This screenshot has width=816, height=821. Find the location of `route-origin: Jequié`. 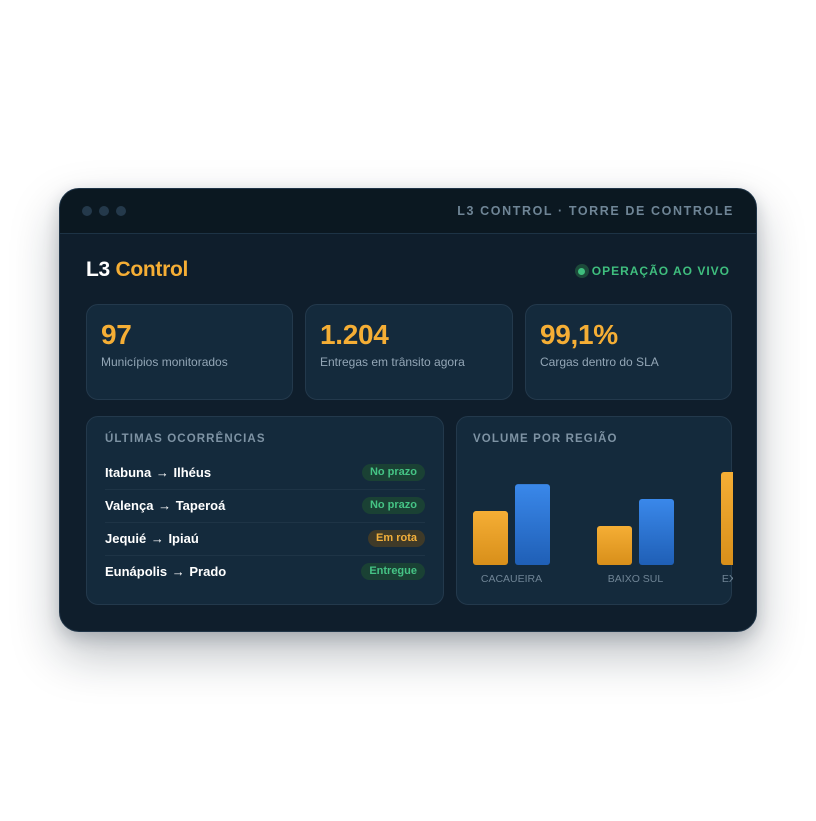

route-origin: Jequié is located at coordinates (126, 538).